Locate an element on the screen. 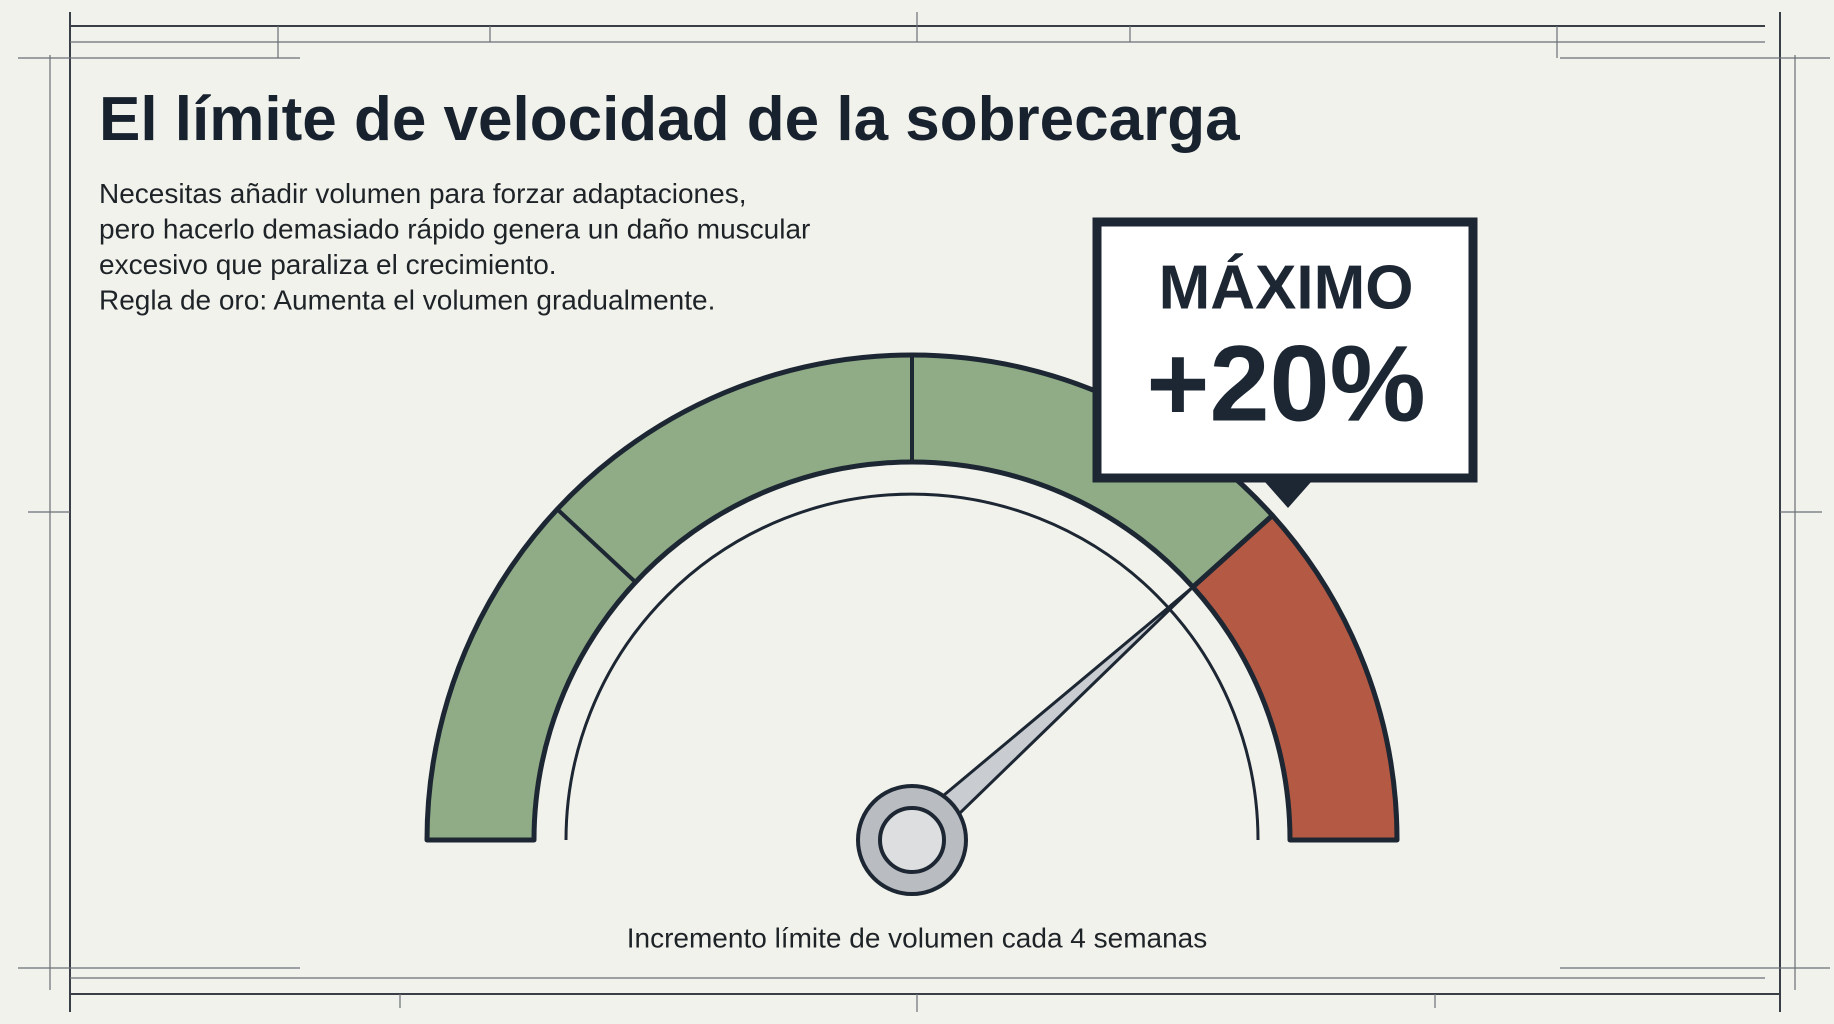  gauge-hub-inner is located at coordinates (912, 840).